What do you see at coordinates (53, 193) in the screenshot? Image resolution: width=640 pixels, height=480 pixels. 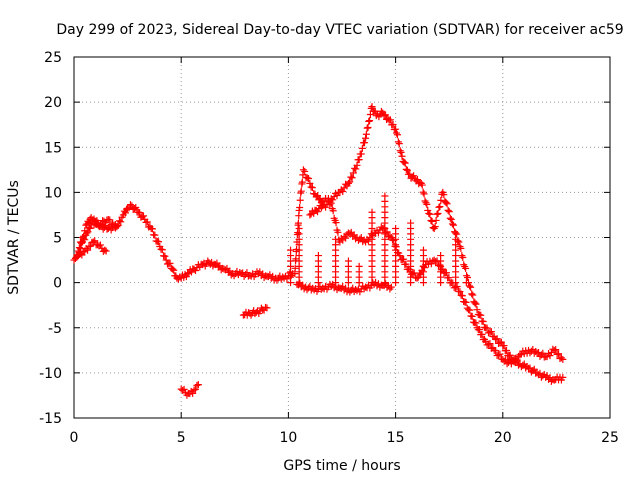 I see `y-tick-label: 10` at bounding box center [53, 193].